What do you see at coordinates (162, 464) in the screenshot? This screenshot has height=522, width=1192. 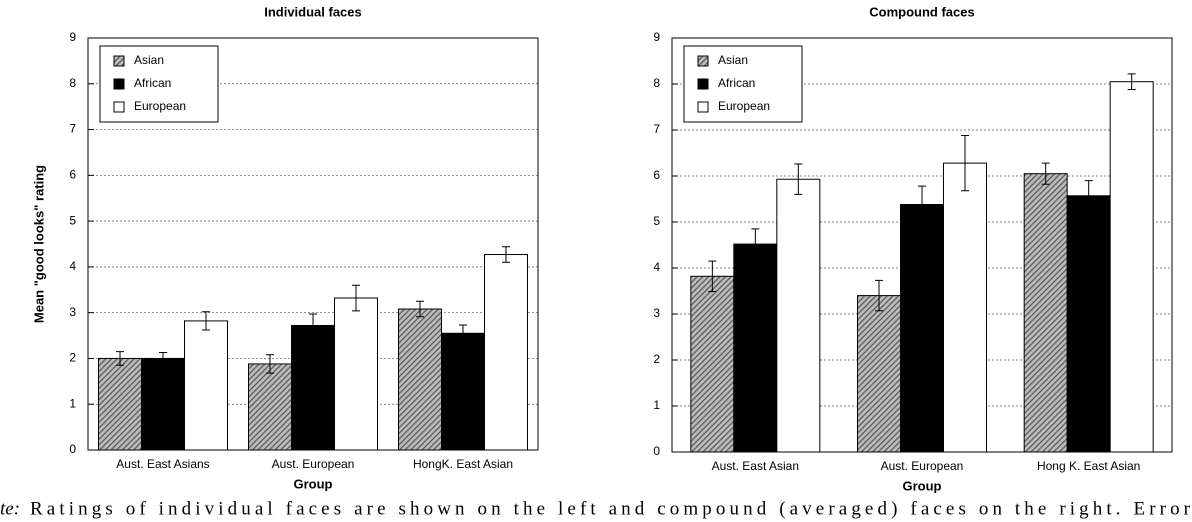 I see `x-tick-label: Aust. East Asians` at bounding box center [162, 464].